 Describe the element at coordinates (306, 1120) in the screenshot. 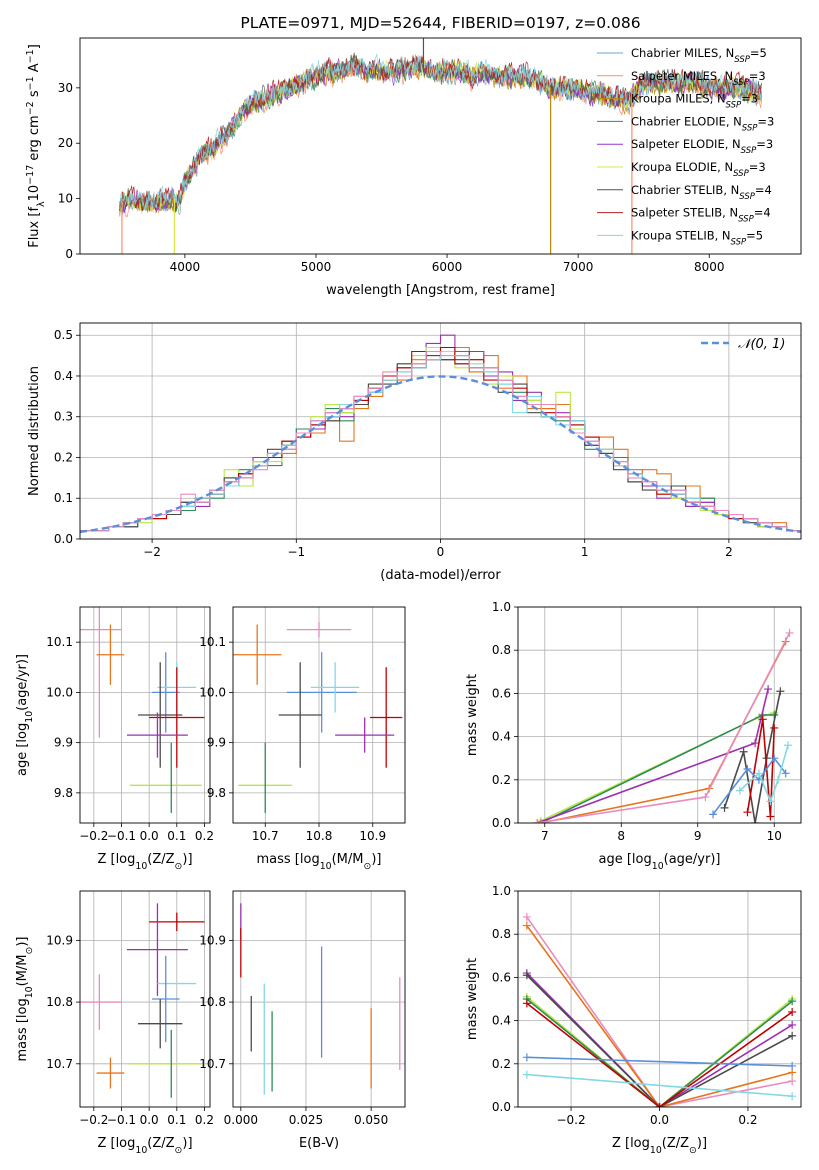

I see `x-tick-label: 0.025` at that location.